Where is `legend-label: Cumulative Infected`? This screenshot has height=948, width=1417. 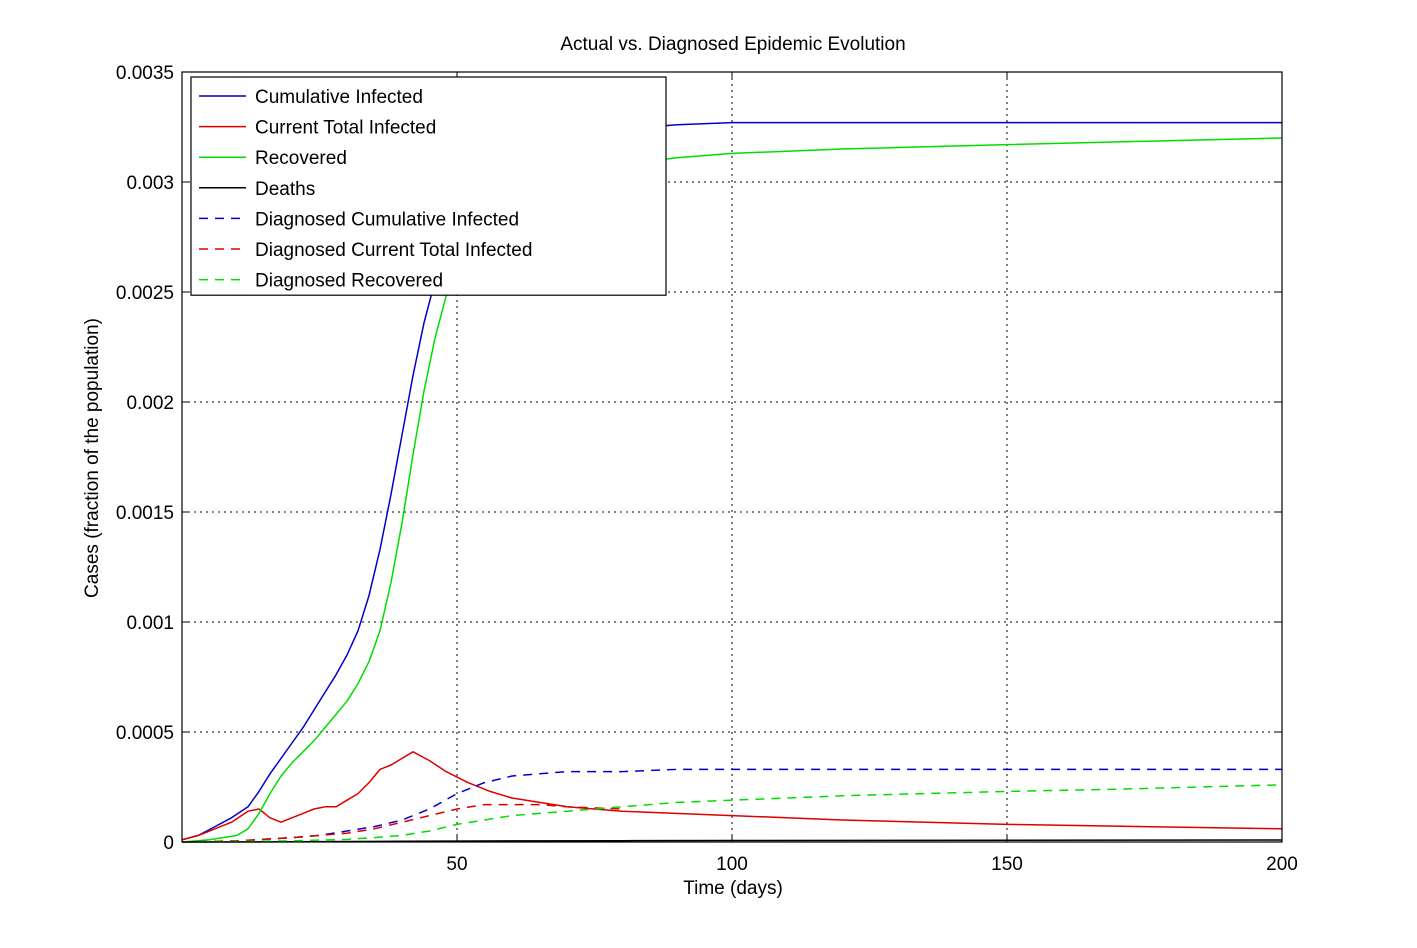
legend-label: Cumulative Infected is located at coordinates (339, 97).